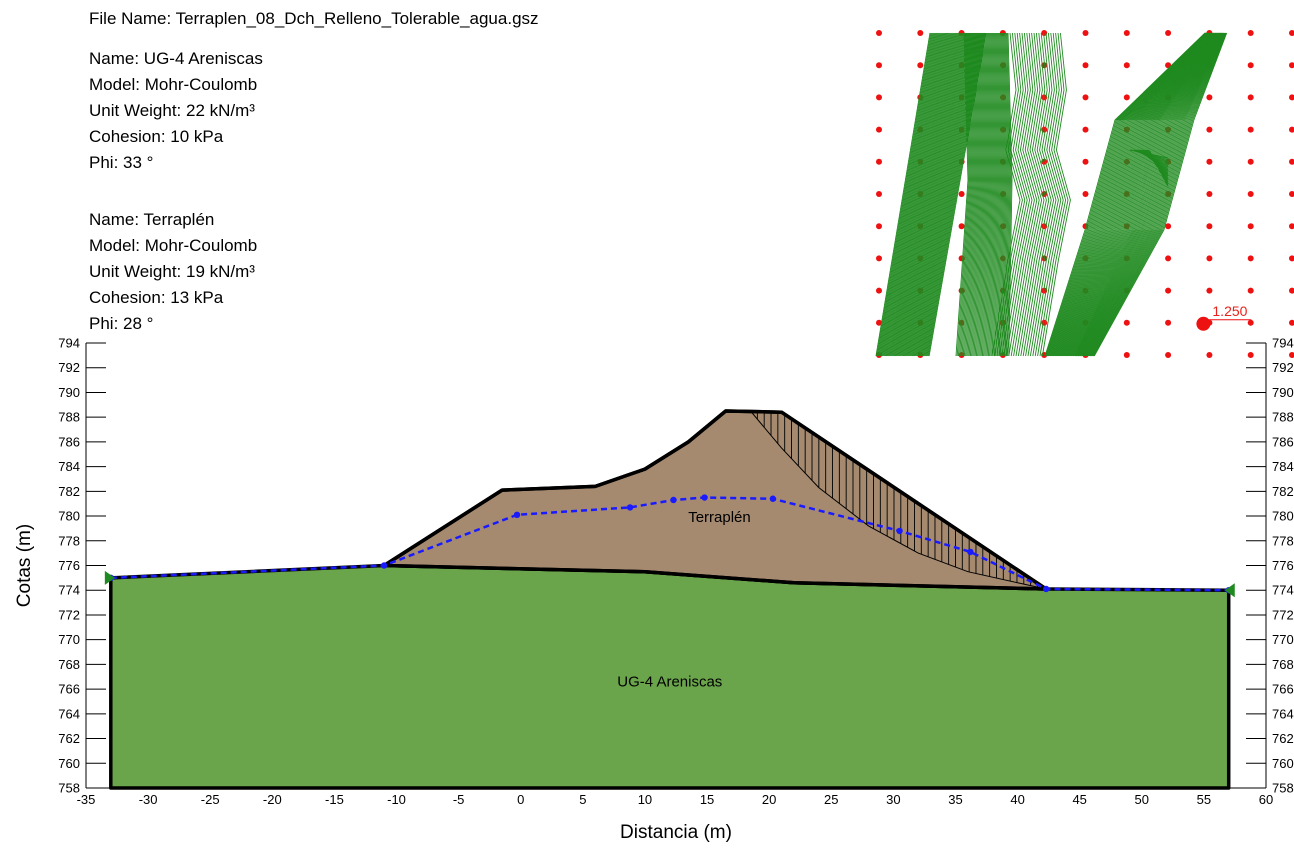 Image resolution: width=1294 pixels, height=854 pixels. Describe the element at coordinates (69, 713) in the screenshot. I see `y-tick-label-left: 764` at that location.